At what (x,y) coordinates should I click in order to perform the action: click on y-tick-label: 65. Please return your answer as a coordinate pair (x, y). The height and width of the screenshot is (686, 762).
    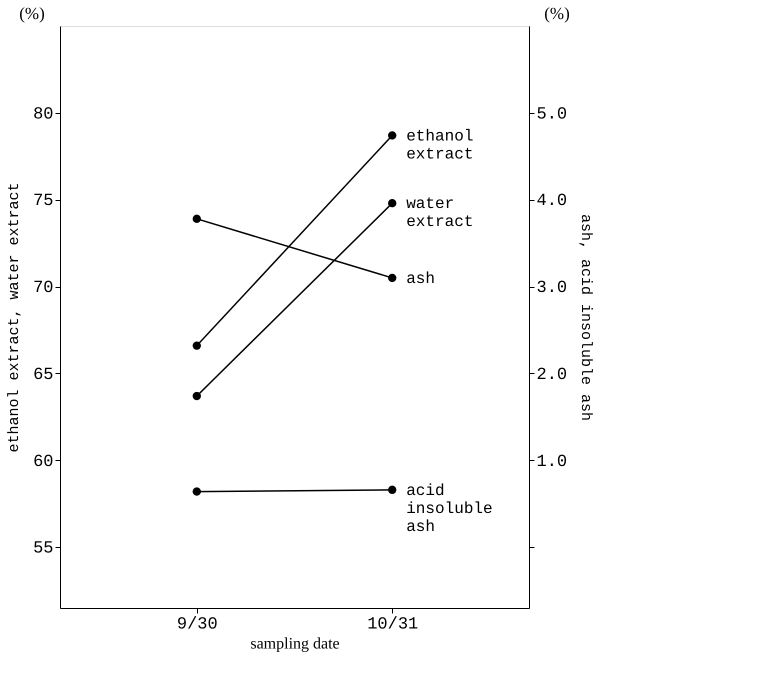
    Looking at the image, I should click on (43, 375).